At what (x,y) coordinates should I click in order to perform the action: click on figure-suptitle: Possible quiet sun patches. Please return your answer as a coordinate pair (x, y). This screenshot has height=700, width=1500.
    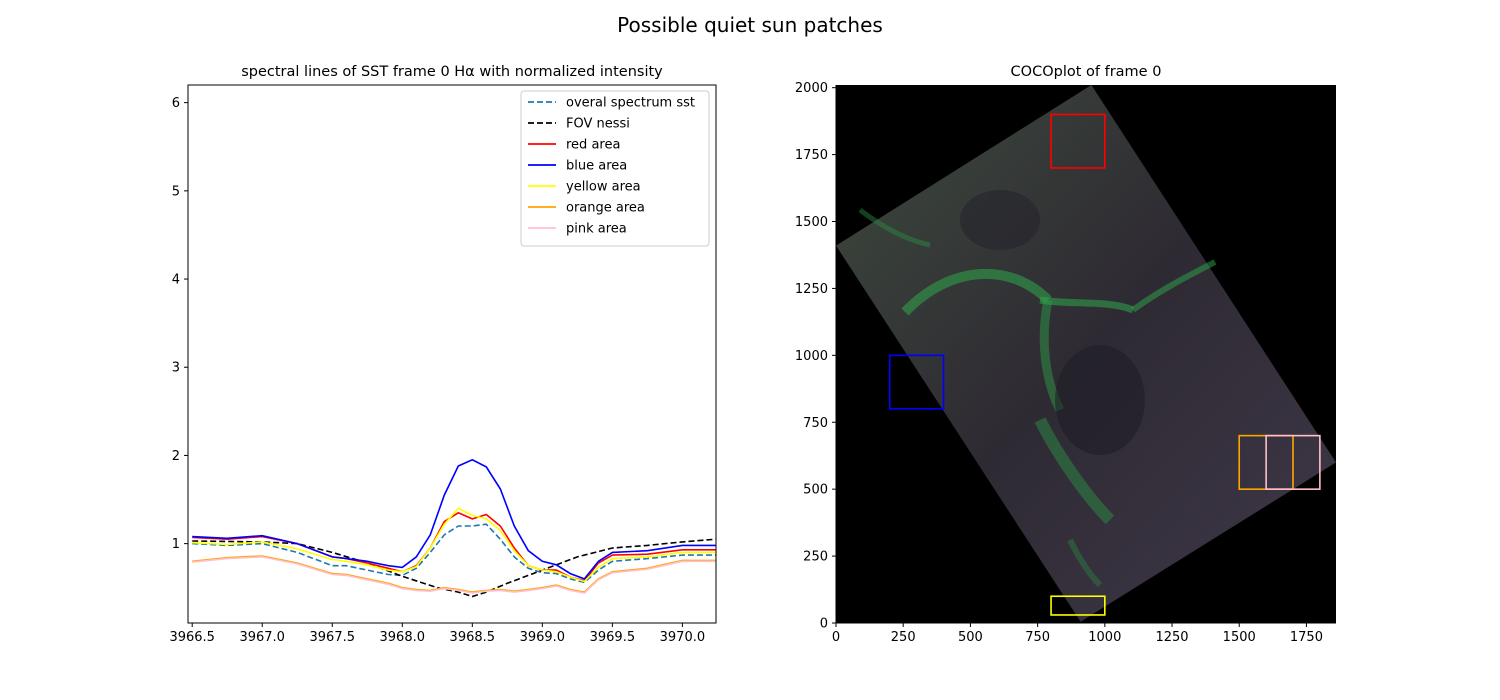
    Looking at the image, I should click on (750, 25).